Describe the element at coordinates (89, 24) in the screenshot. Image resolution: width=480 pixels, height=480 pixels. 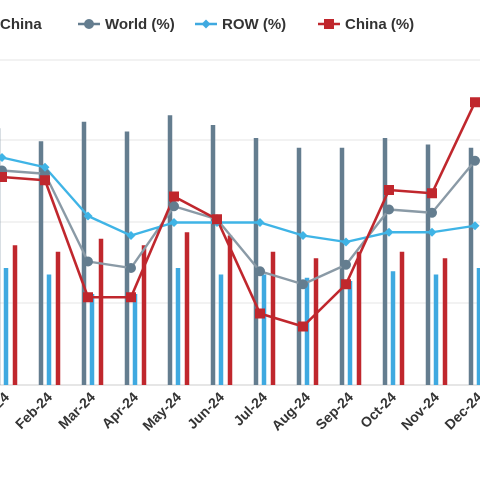
I see `legend-circle-marker` at that location.